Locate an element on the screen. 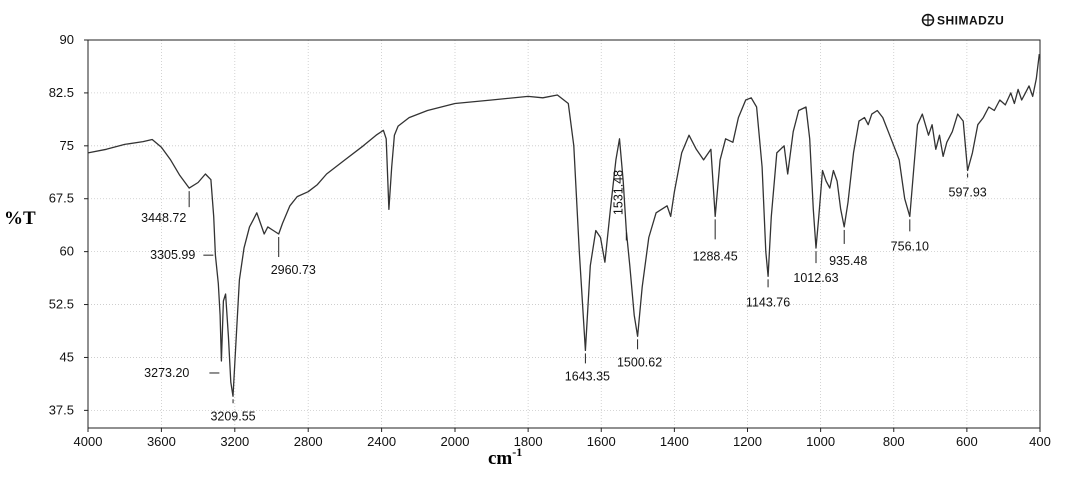 The height and width of the screenshot is (477, 1080). x-tick-label: 1200 is located at coordinates (747, 441).